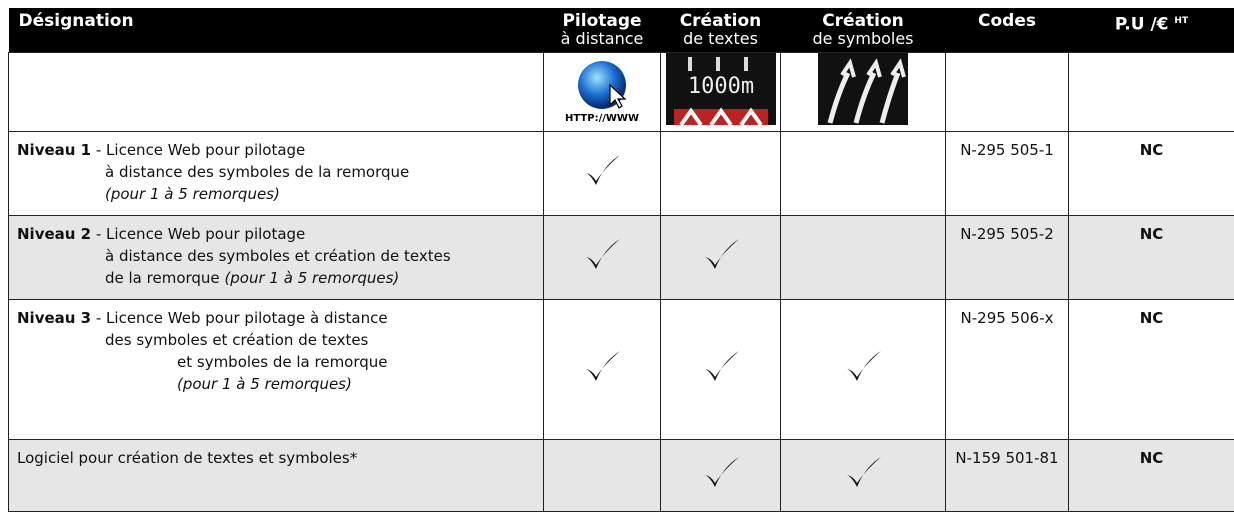 This screenshot has width=1234, height=512. Describe the element at coordinates (237, 340) in the screenshot. I see `designation-text: des symboles et création de textes` at that location.